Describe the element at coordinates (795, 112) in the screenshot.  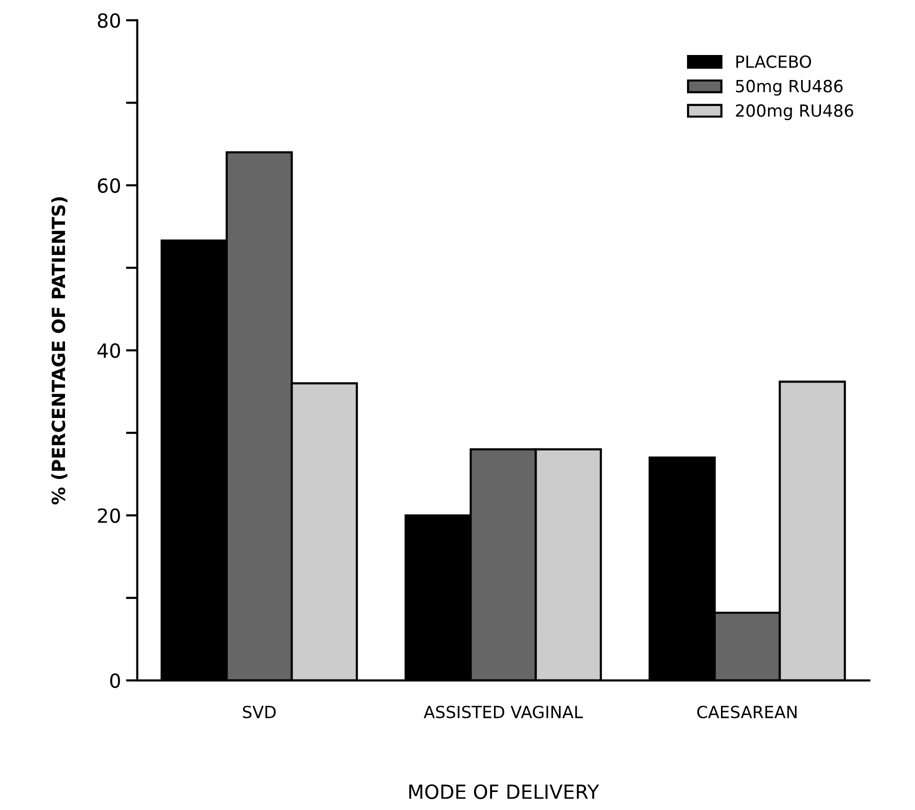
I see `legend-label: 200mg RU486` at that location.